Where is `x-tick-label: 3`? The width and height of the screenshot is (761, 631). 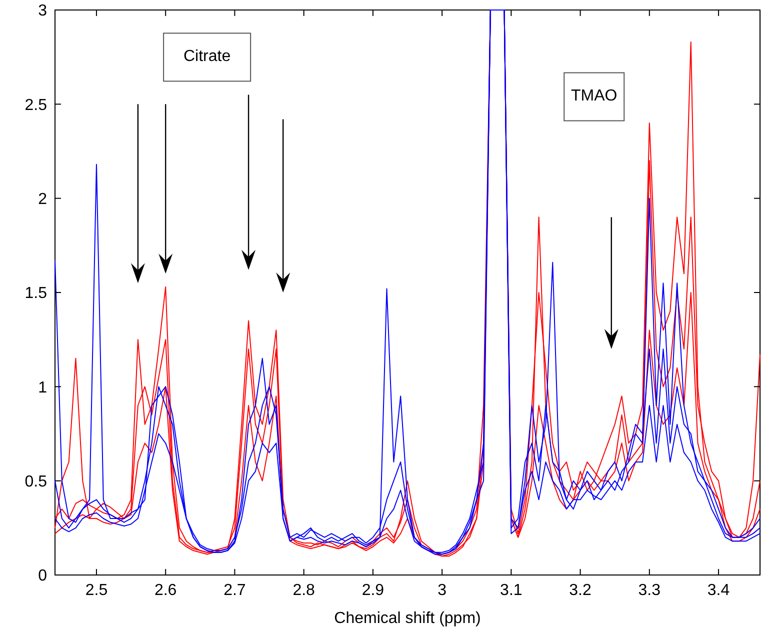
x-tick-label: 3 is located at coordinates (442, 590).